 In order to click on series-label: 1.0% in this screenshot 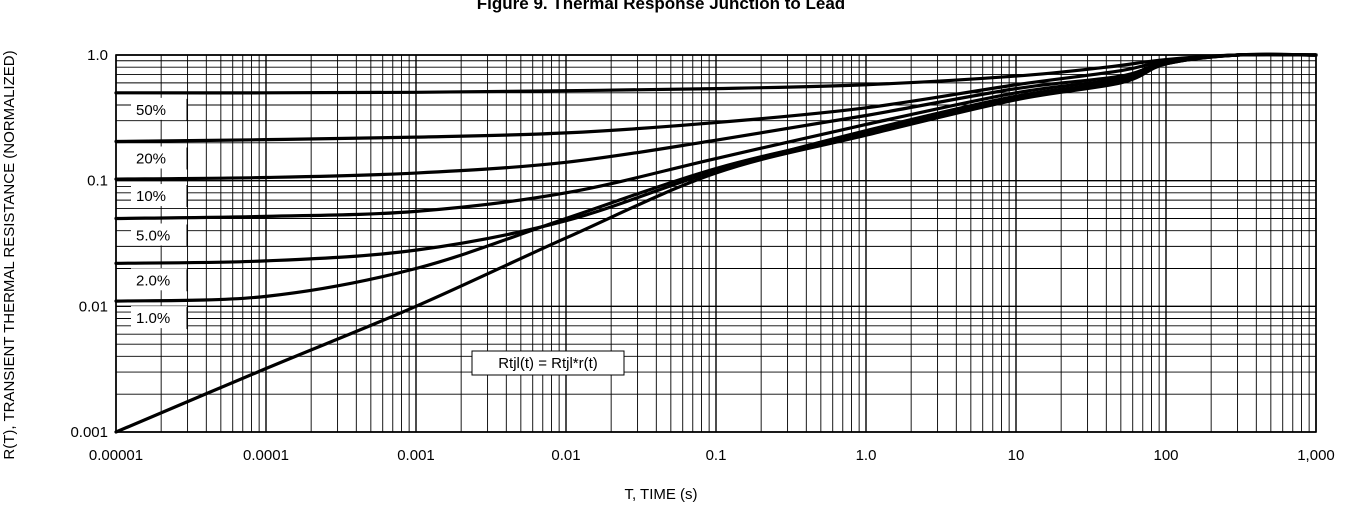, I will do `click(153, 318)`.